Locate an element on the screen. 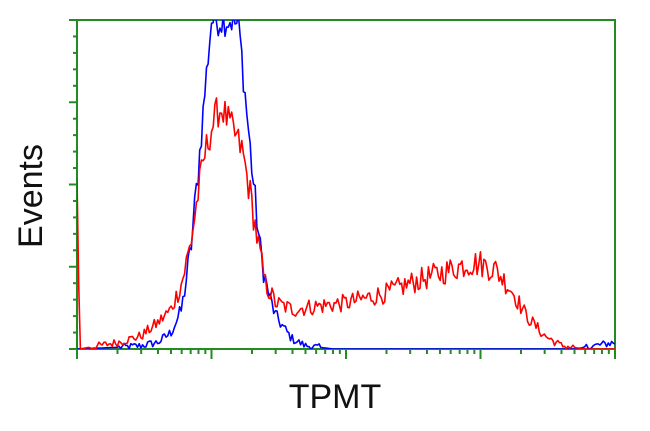 The height and width of the screenshot is (431, 650). x-axis-label: TPMT is located at coordinates (335, 397).